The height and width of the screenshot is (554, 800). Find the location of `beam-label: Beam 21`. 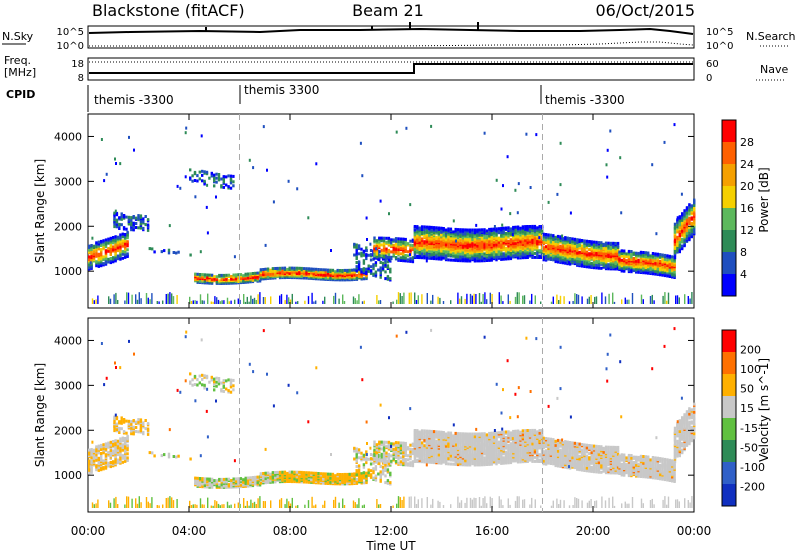

beam-label: Beam 21 is located at coordinates (388, 10).